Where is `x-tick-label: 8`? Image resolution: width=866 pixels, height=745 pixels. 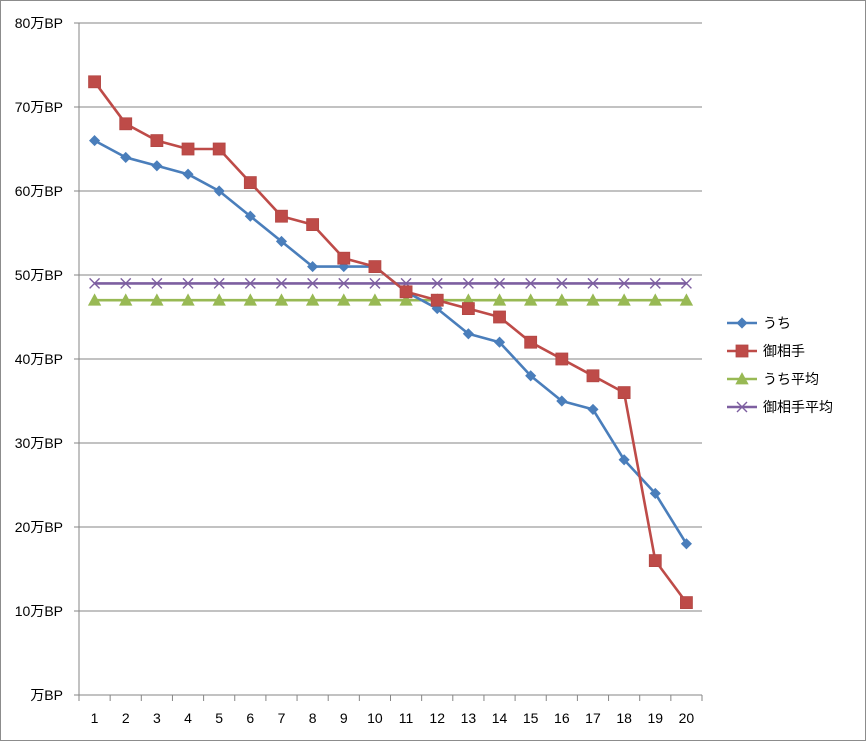 x-tick-label: 8 is located at coordinates (313, 718).